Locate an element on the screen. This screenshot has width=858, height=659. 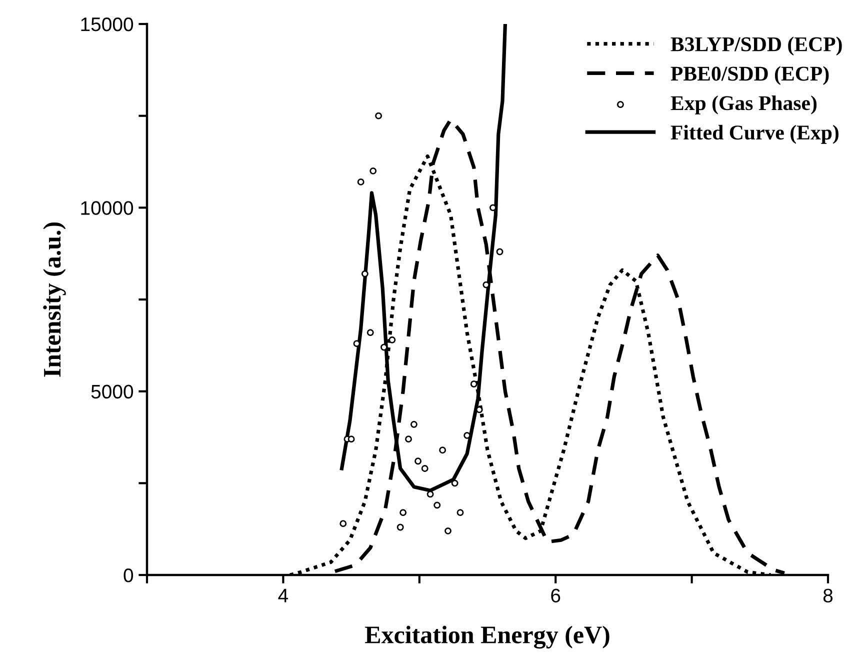
x-tick-label: 6 is located at coordinates (555, 595).